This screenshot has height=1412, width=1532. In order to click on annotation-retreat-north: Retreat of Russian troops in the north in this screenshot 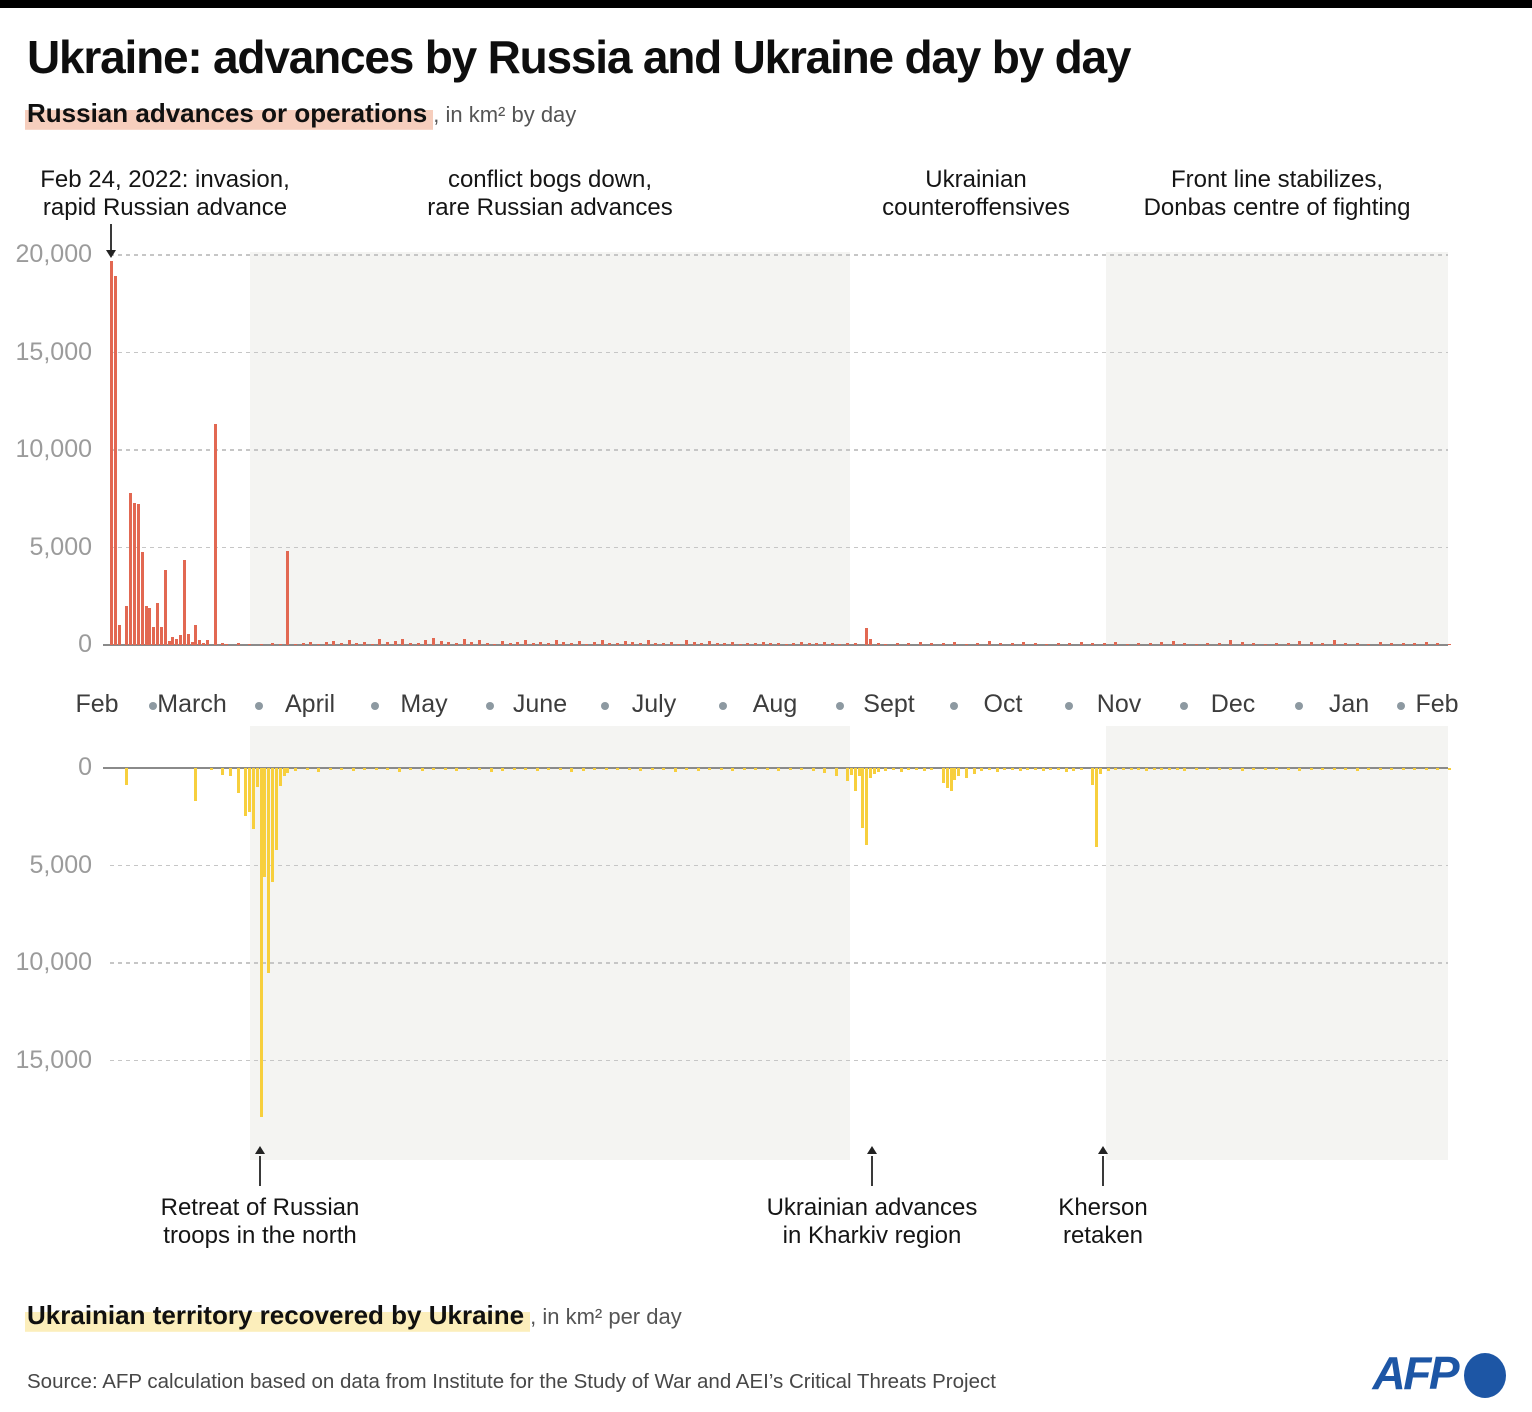, I will do `click(260, 1221)`.